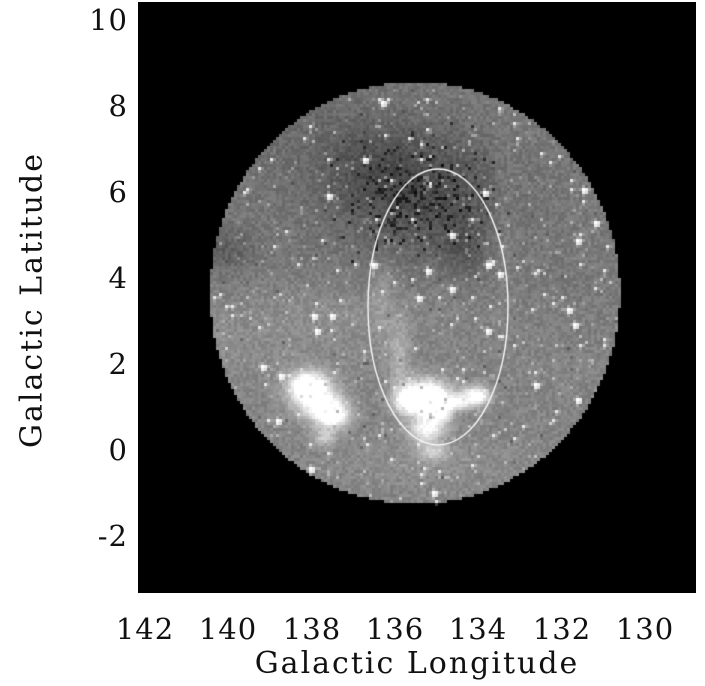  I want to click on x-tick-label: 138, so click(312, 629).